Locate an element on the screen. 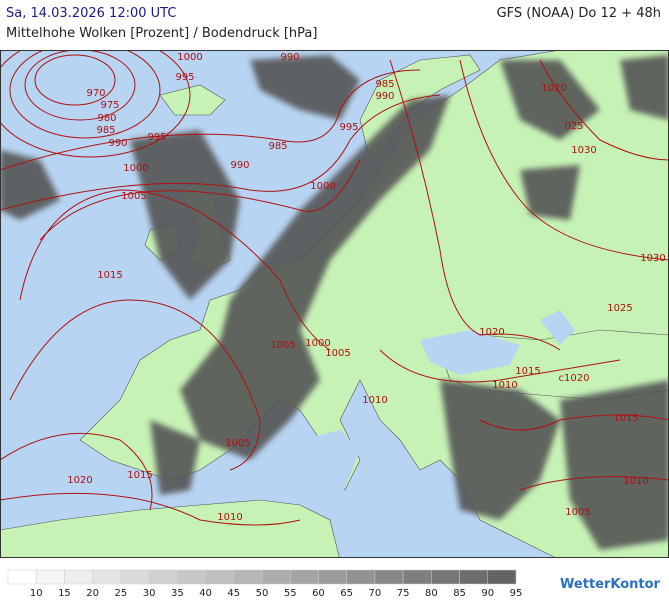 This screenshot has height=600, width=669. legend-tick-label: 65 is located at coordinates (346, 593).